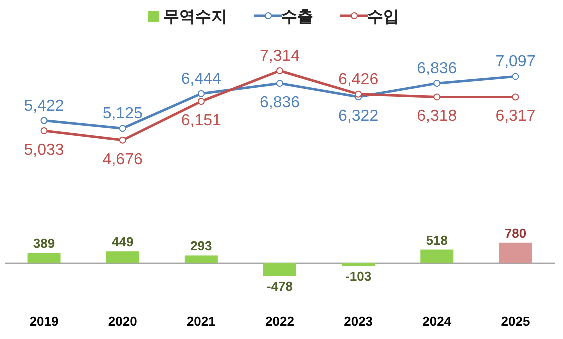  Describe the element at coordinates (201, 321) in the screenshot. I see `x-tick-label: 2021` at that location.